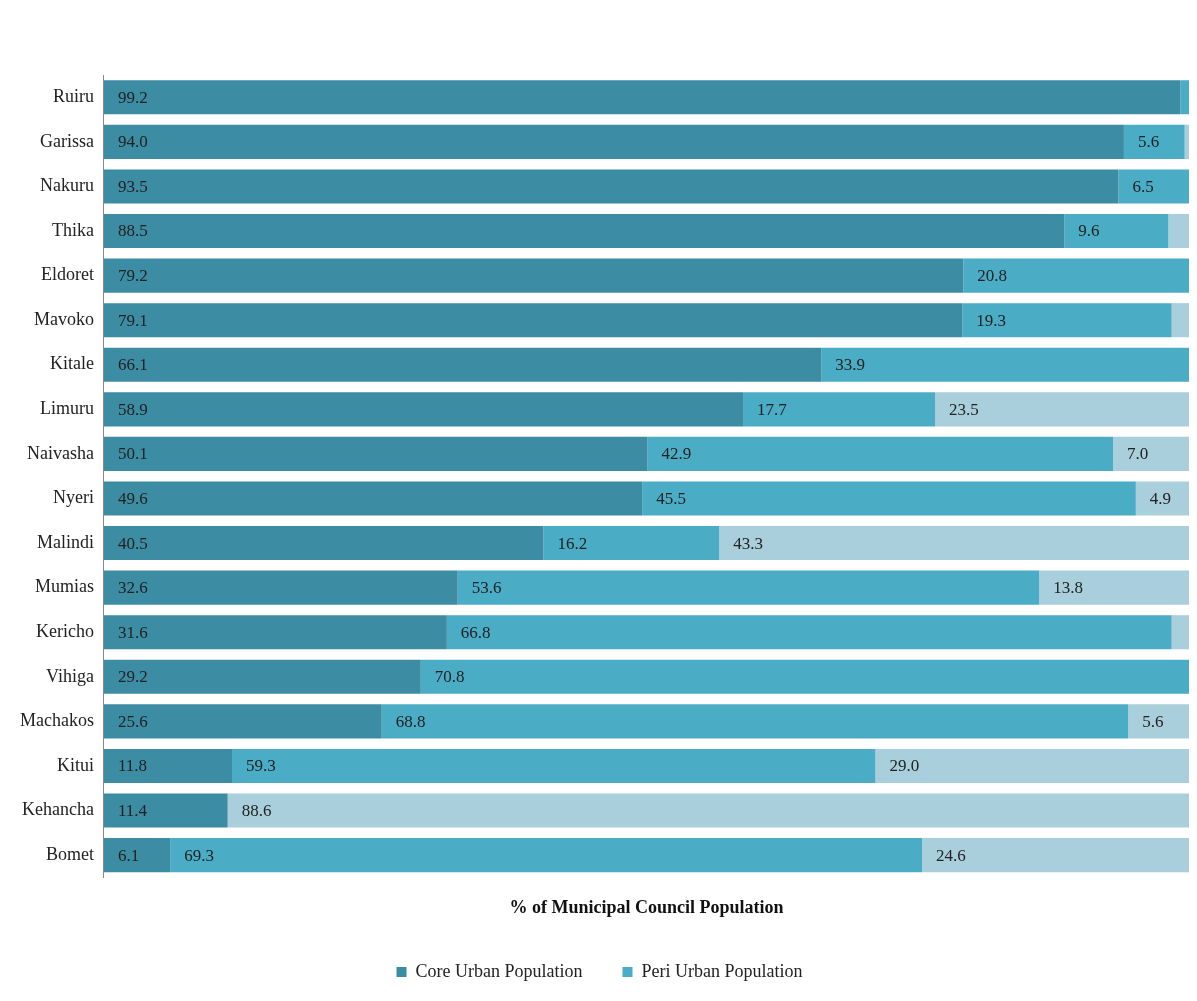  Describe the element at coordinates (1143, 186) in the screenshot. I see `data-label: 6.5` at that location.